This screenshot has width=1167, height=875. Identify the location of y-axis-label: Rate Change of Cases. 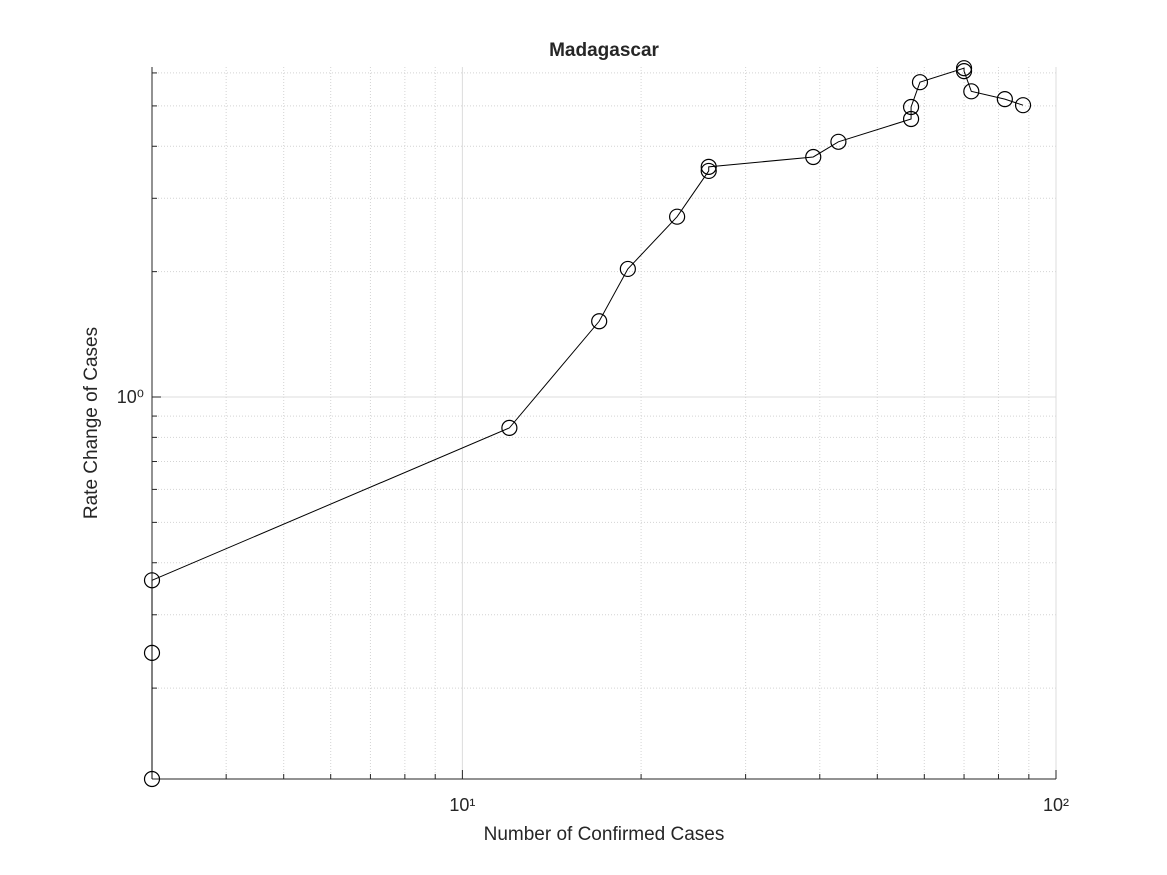
(91, 423).